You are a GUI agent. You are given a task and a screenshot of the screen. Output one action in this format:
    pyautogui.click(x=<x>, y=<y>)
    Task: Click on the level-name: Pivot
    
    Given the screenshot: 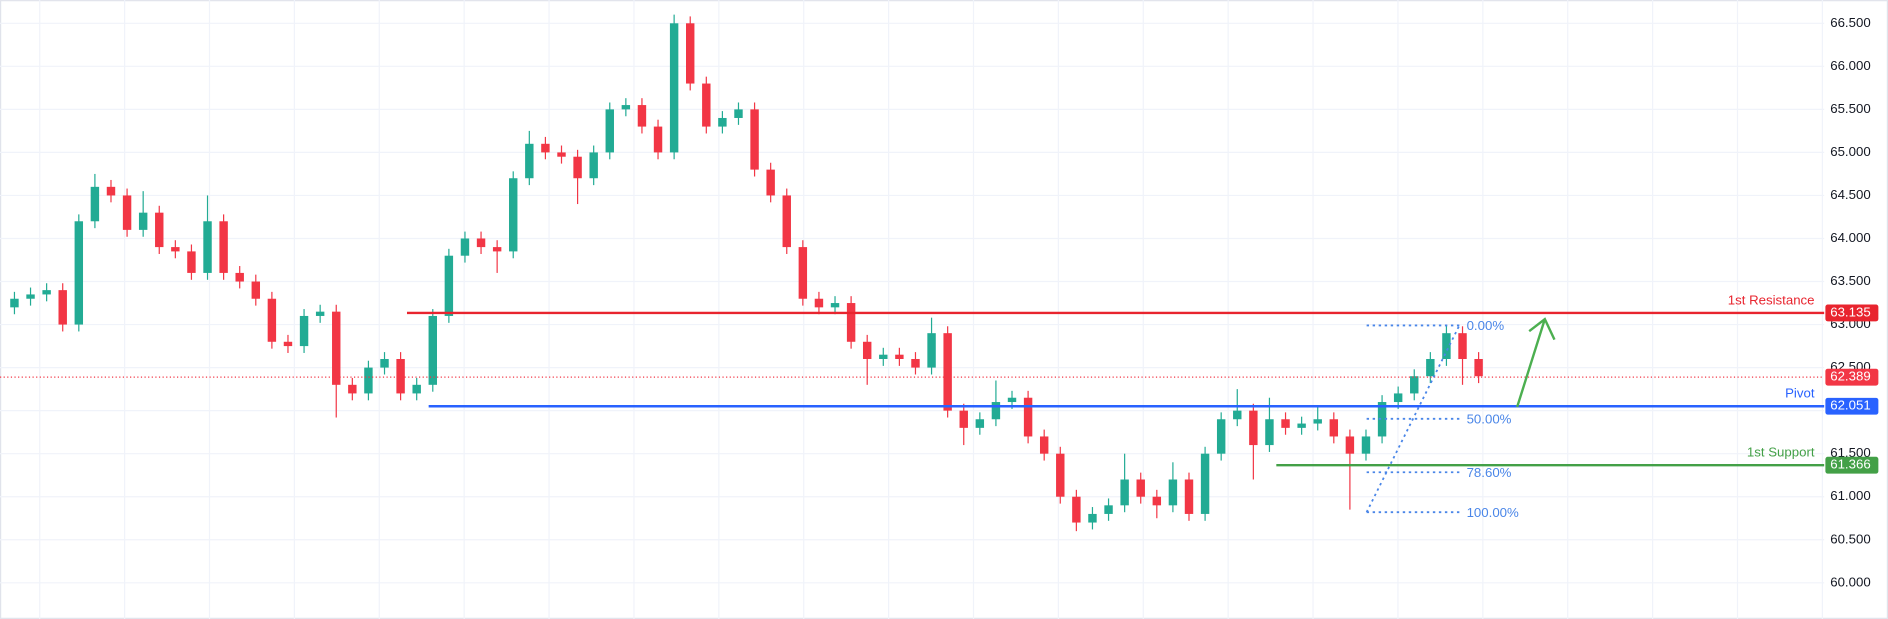 What is the action you would take?
    pyautogui.click(x=1800, y=393)
    